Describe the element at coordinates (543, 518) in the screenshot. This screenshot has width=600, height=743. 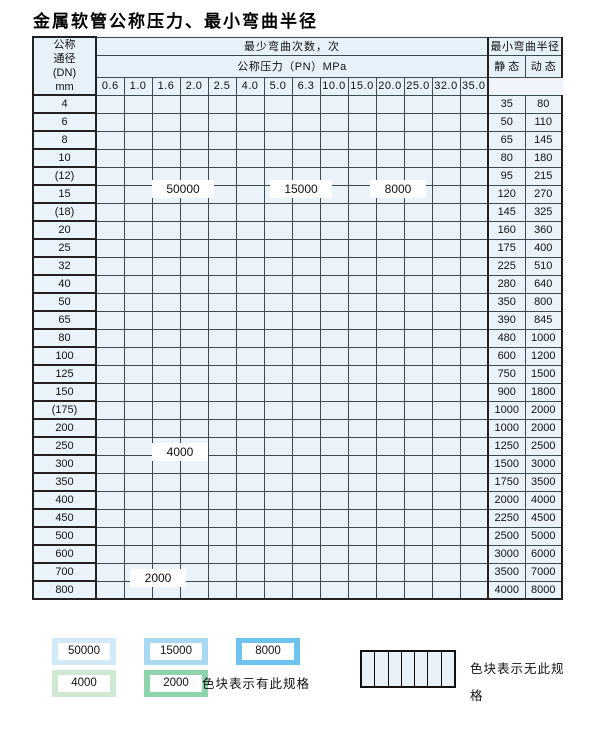
I see `radius-dynamic-cell: 4500` at that location.